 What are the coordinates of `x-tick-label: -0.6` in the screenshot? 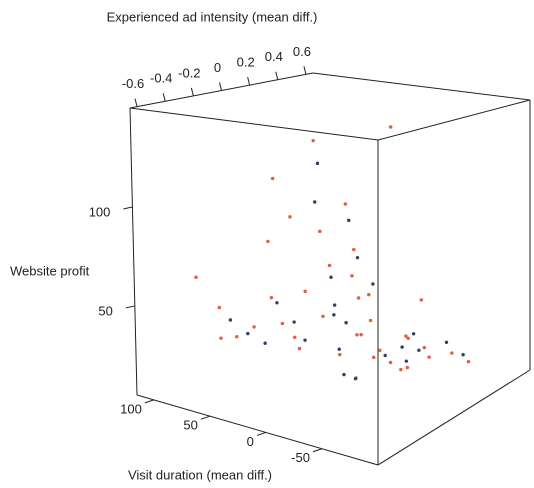 It's located at (133, 83).